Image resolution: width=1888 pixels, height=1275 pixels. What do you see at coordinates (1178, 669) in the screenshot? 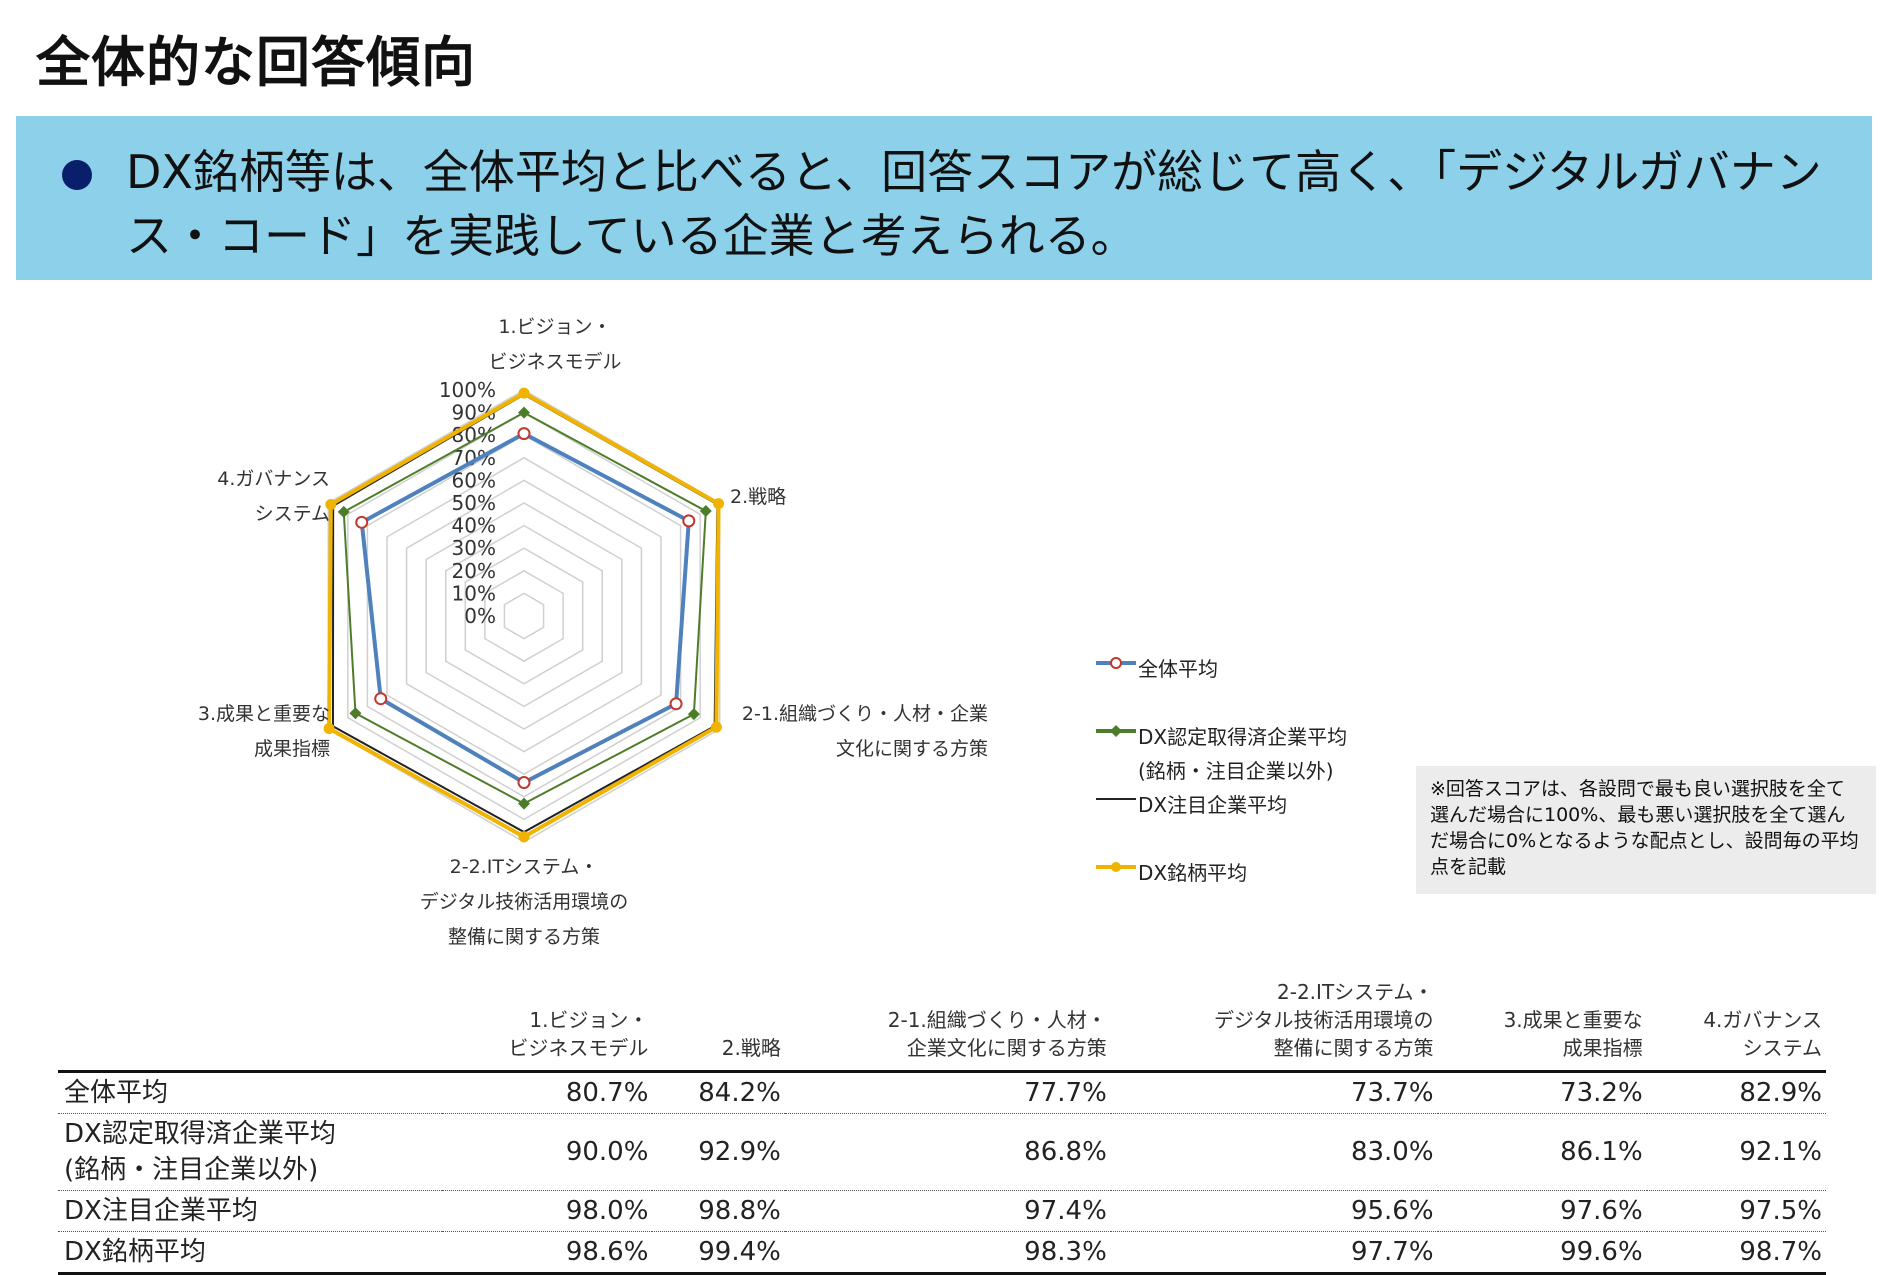
I see `legend-label: 全体平均` at bounding box center [1178, 669].